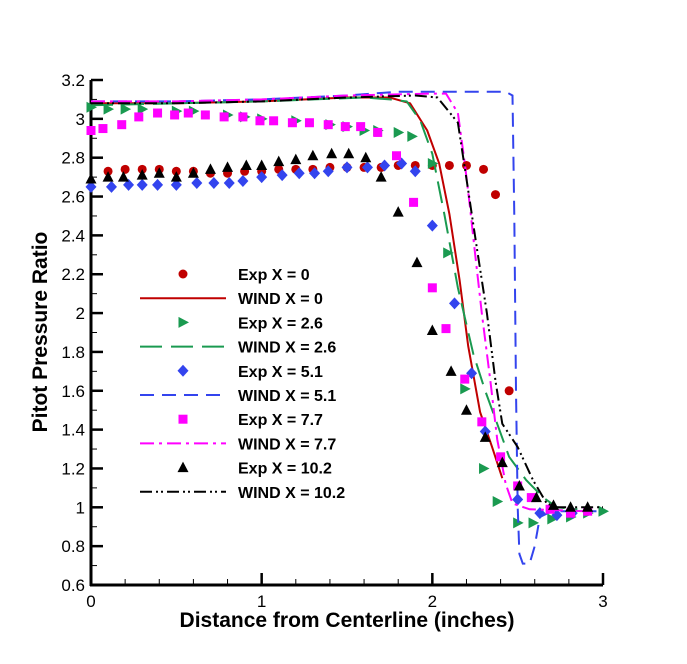 The height and width of the screenshot is (664, 687). I want to click on legend-label: WIND X = 5.1, so click(287, 396).